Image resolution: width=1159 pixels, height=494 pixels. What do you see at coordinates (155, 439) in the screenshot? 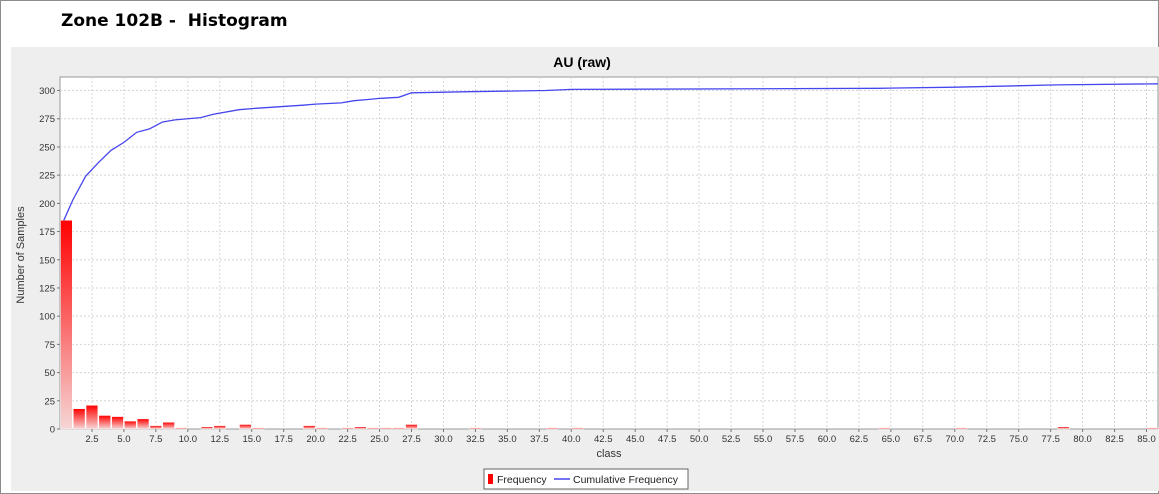
I see `x-tick-label: 7.5` at bounding box center [155, 439].